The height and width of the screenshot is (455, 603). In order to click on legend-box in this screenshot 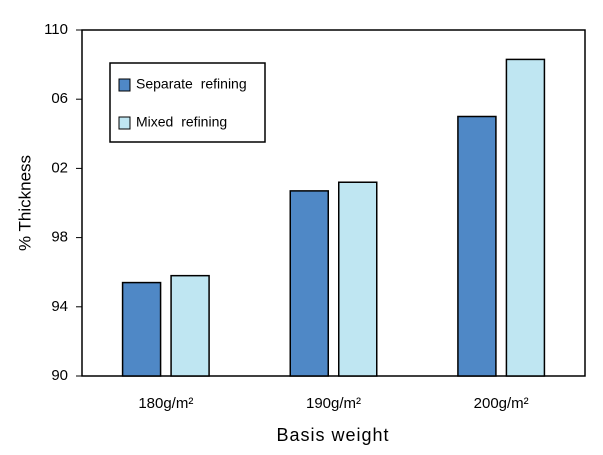, I will do `click(187, 102)`.